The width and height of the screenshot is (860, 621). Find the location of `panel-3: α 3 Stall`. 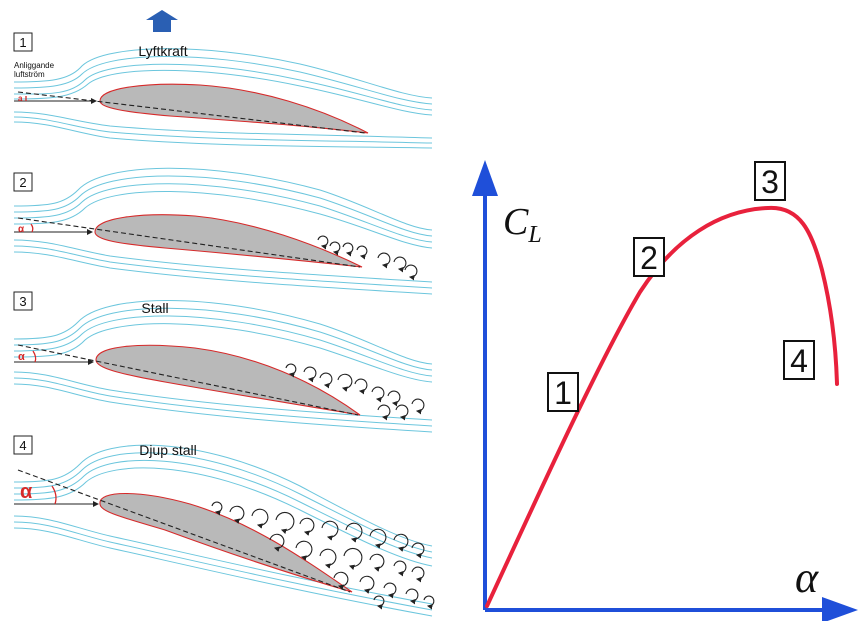

panel-3: α 3 Stall is located at coordinates (223, 362).